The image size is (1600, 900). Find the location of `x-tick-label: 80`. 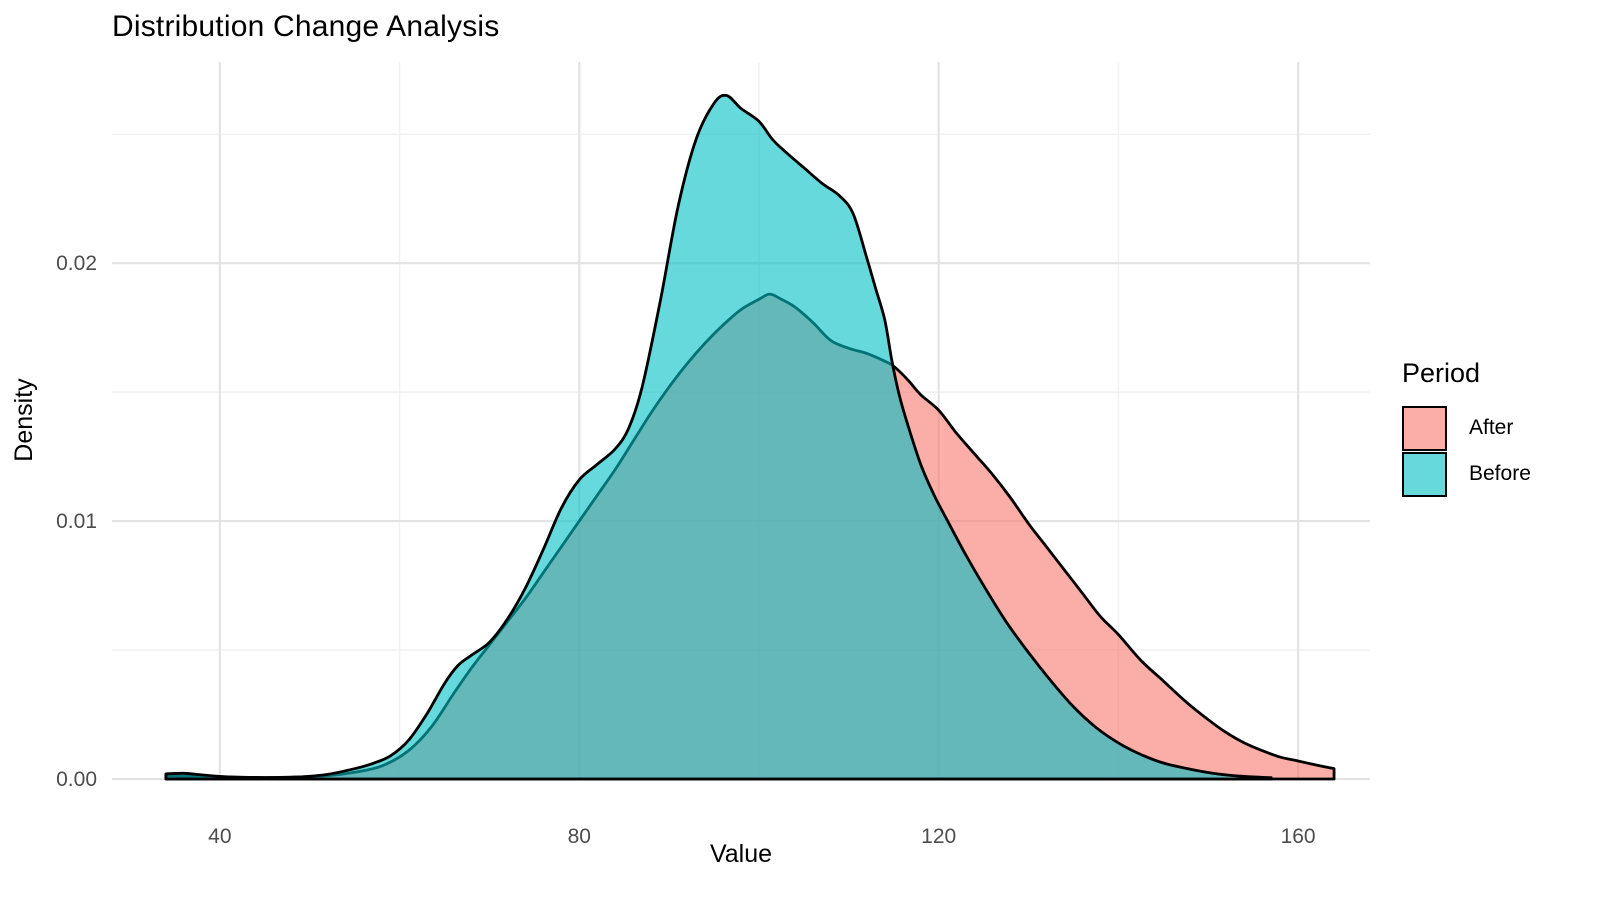

x-tick-label: 80 is located at coordinates (579, 836).